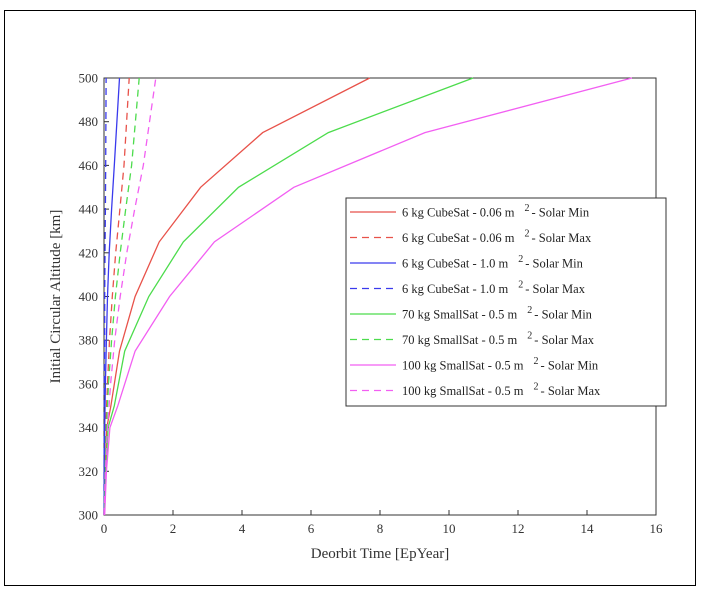 The width and height of the screenshot is (702, 590). I want to click on x-tick-label: 0, so click(104, 528).